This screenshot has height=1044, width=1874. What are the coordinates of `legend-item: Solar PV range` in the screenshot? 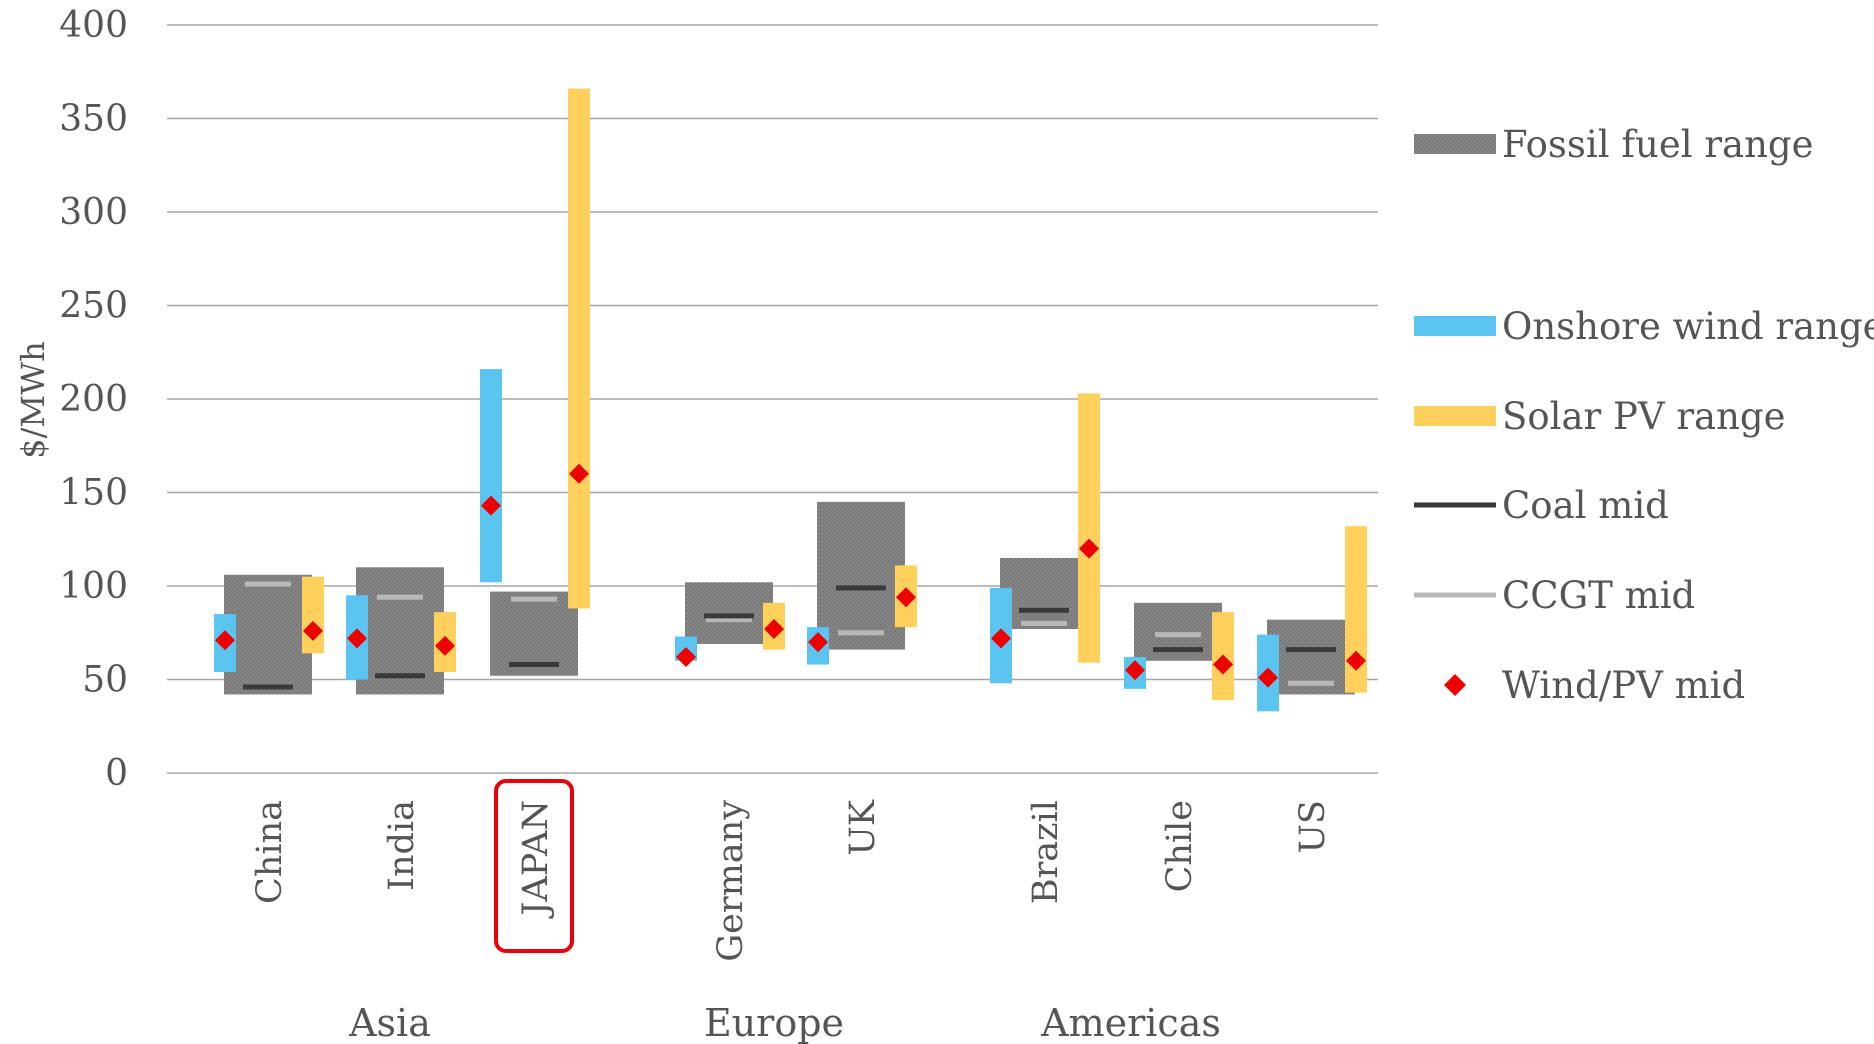 It's located at (1600, 416).